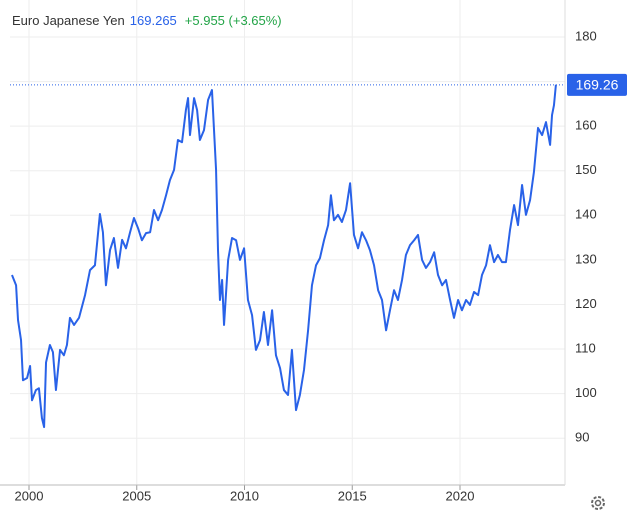 The image size is (631, 515). I want to click on y-tick-label: 100, so click(586, 392).